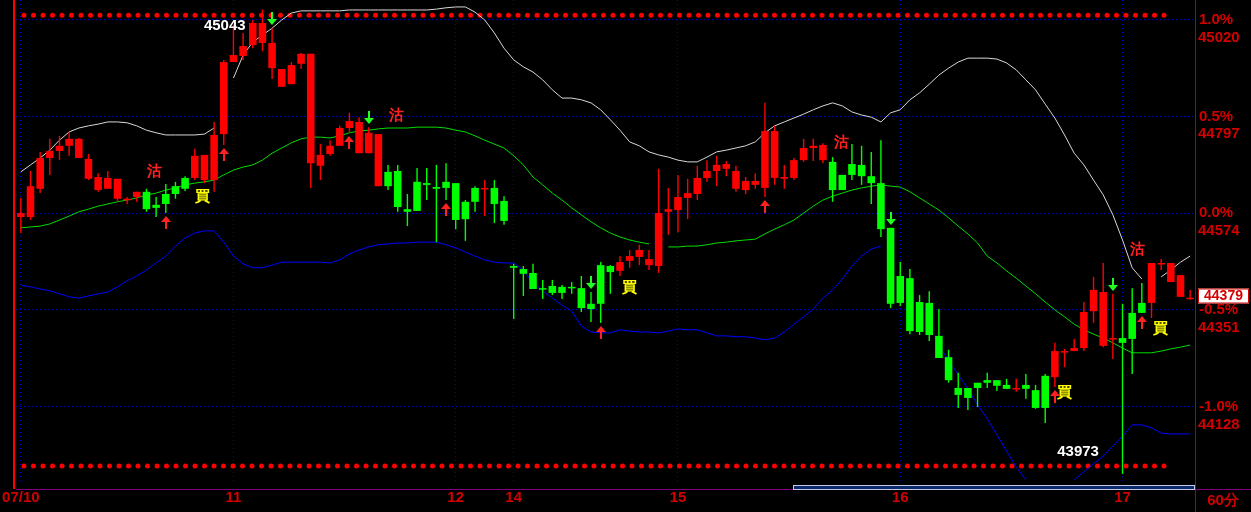  I want to click on y-tick-label: 44574, so click(1219, 230).